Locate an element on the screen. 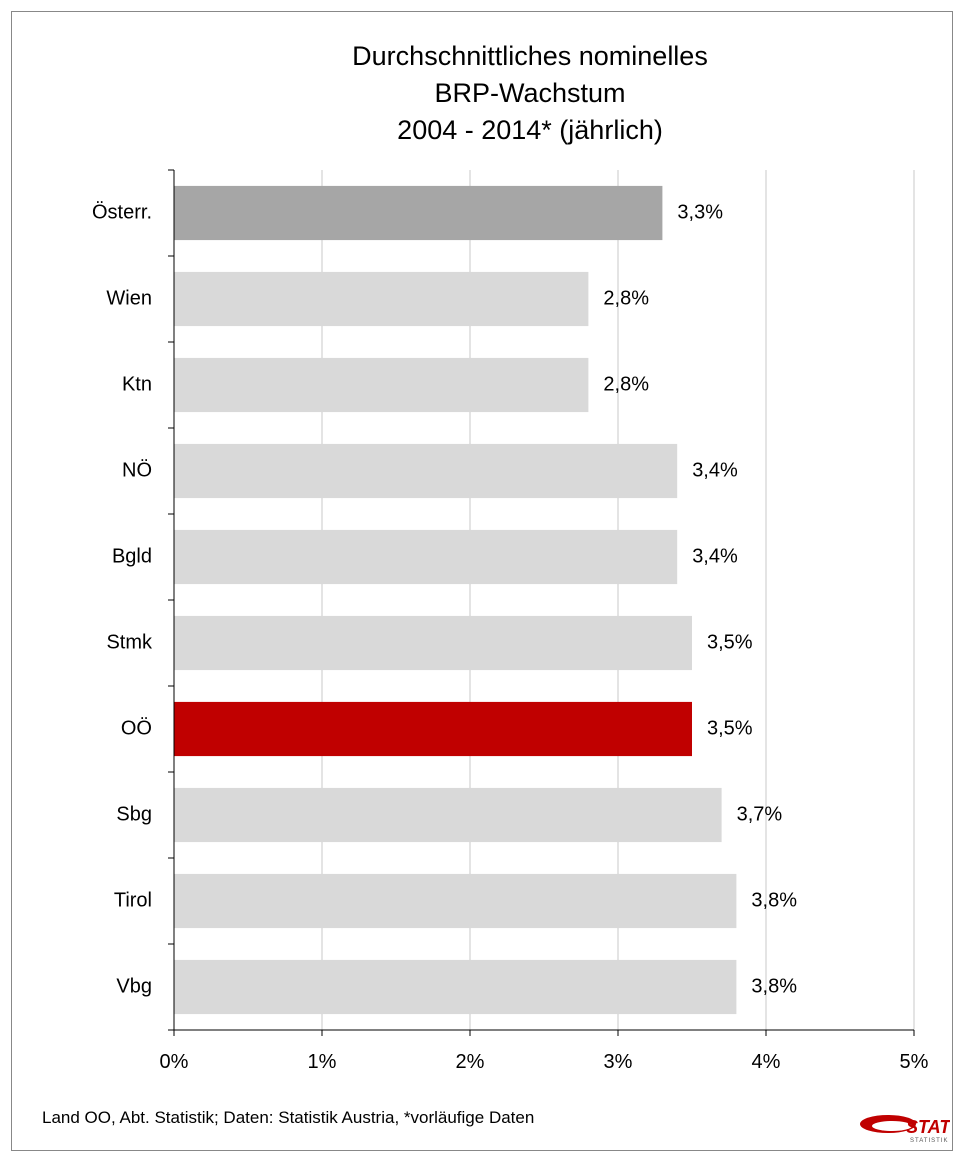  title-line-1: Durchschnittliches nominelles is located at coordinates (530, 56).